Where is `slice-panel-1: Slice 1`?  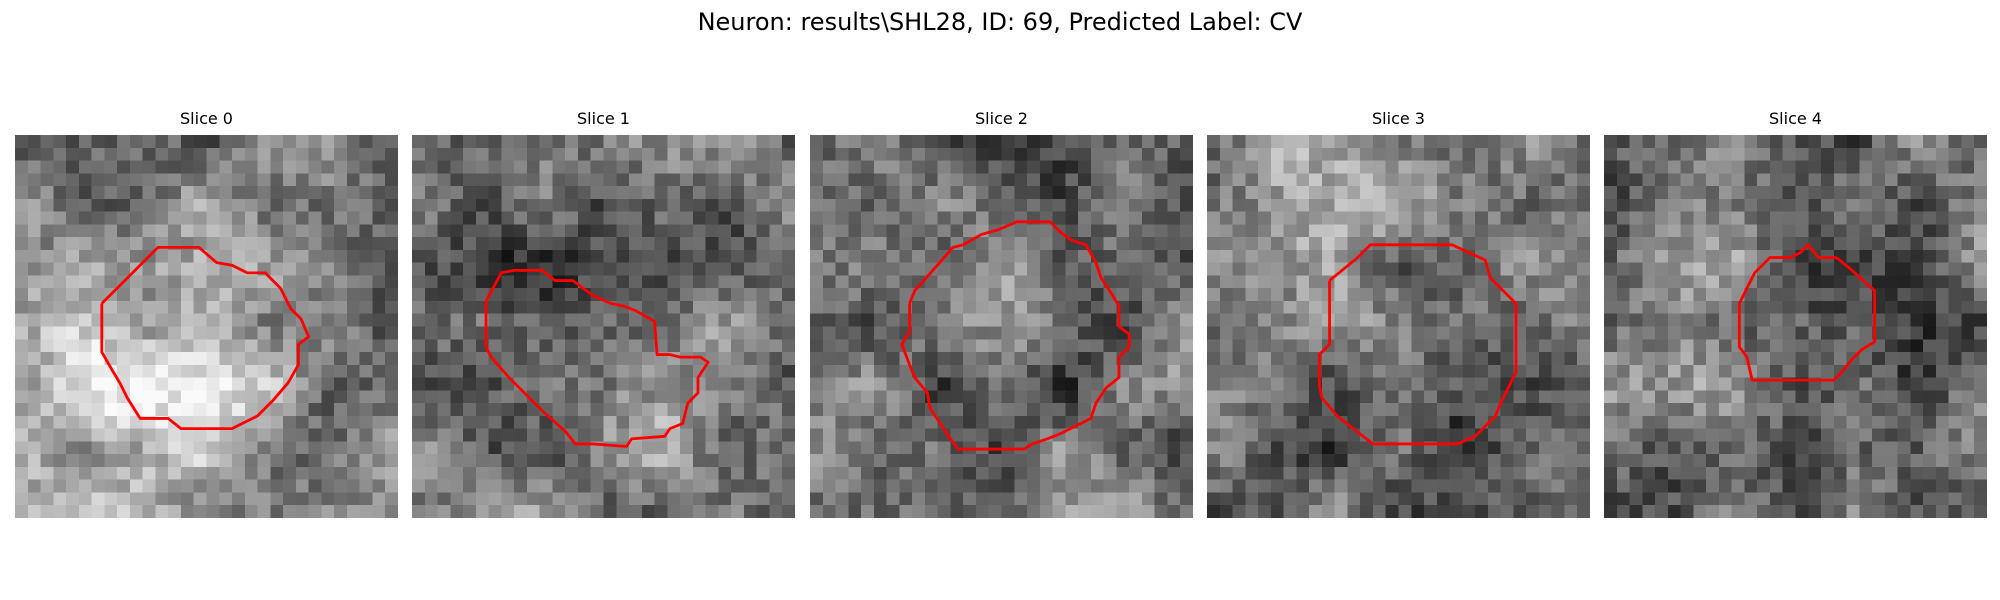
slice-panel-1: Slice 1 is located at coordinates (603, 313).